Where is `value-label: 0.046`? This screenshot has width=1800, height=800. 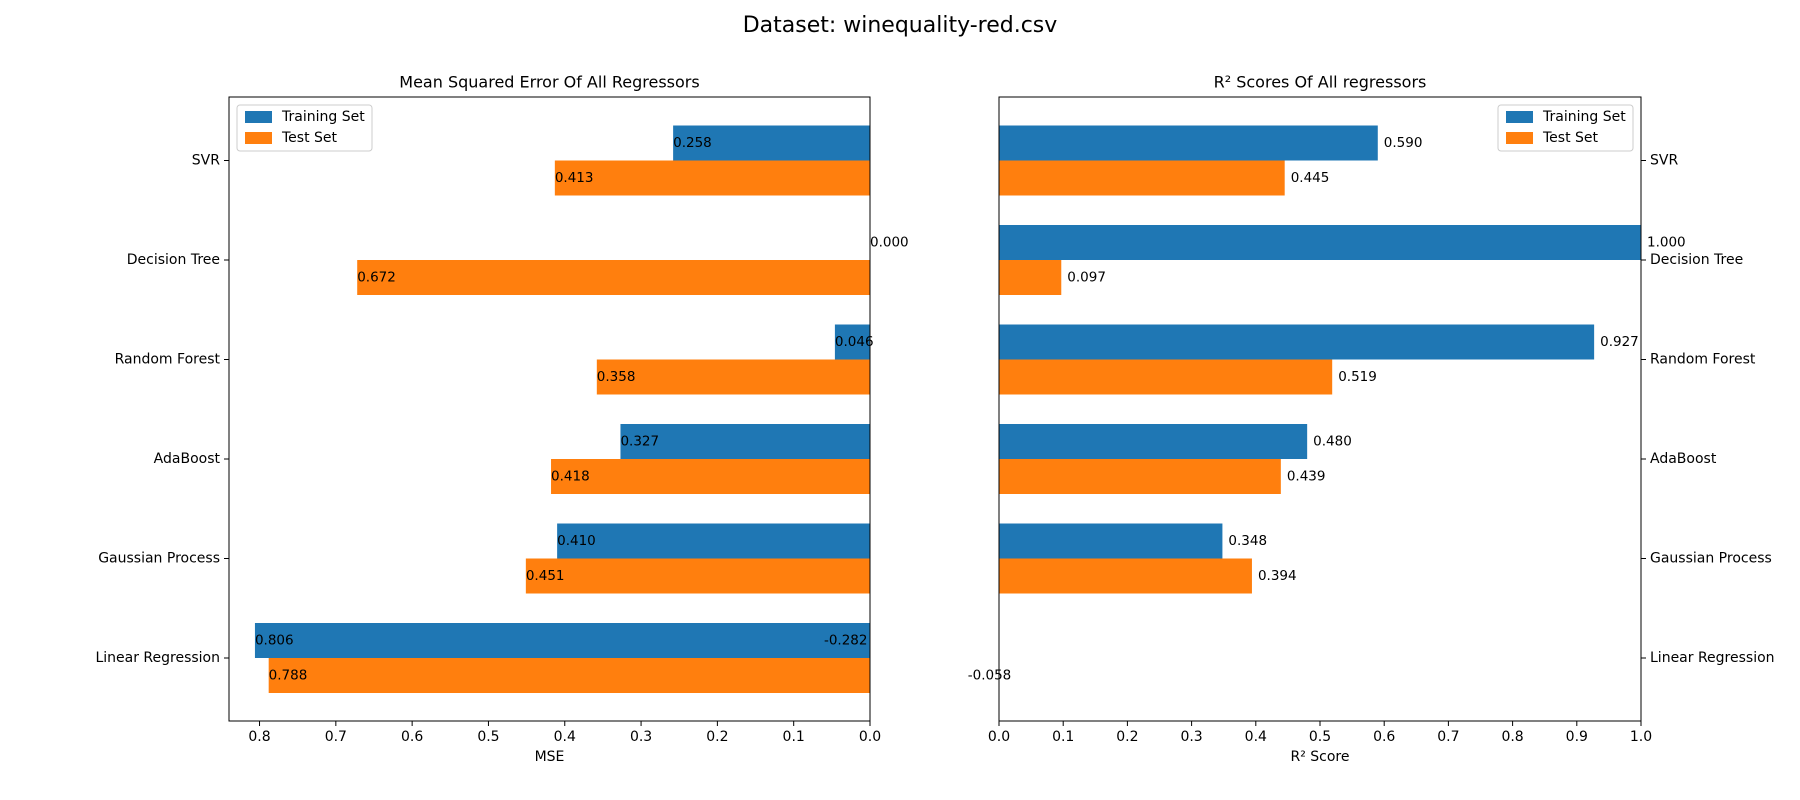
value-label: 0.046 is located at coordinates (854, 342).